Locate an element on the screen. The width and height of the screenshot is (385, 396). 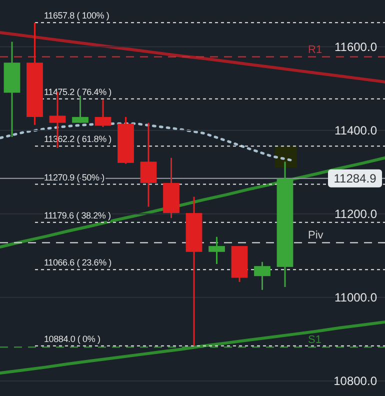
ref-line-label: R1 is located at coordinates (315, 50).